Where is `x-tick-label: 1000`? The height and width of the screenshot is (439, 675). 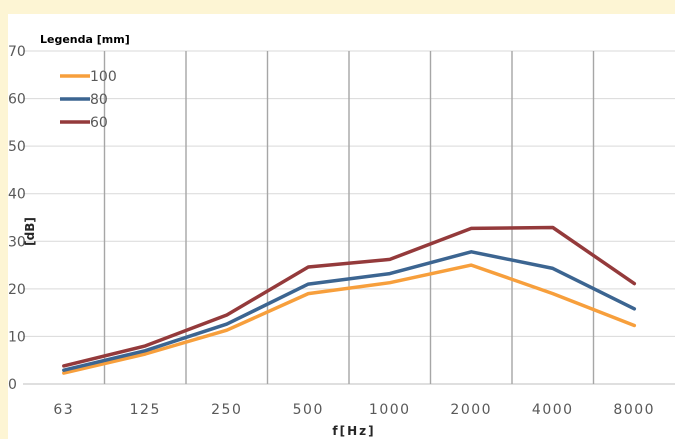
x-tick-label: 1000 is located at coordinates (390, 410).